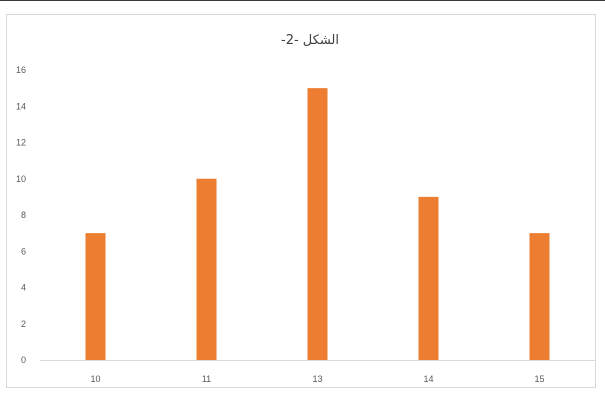 The image size is (605, 394). I want to click on y-tick-label: 14, so click(21, 106).